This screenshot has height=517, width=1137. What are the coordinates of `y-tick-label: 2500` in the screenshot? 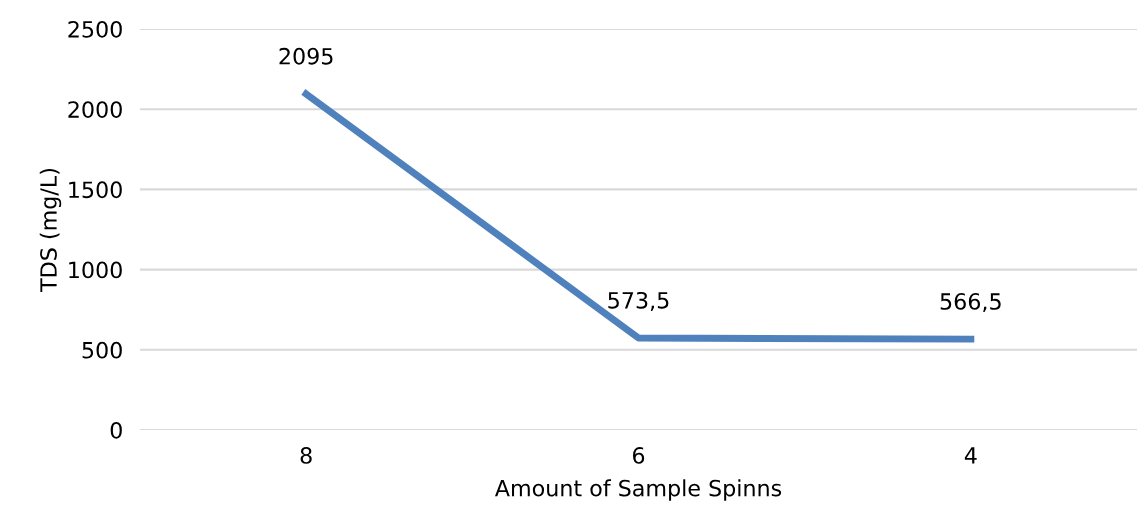 It's located at (95, 29).